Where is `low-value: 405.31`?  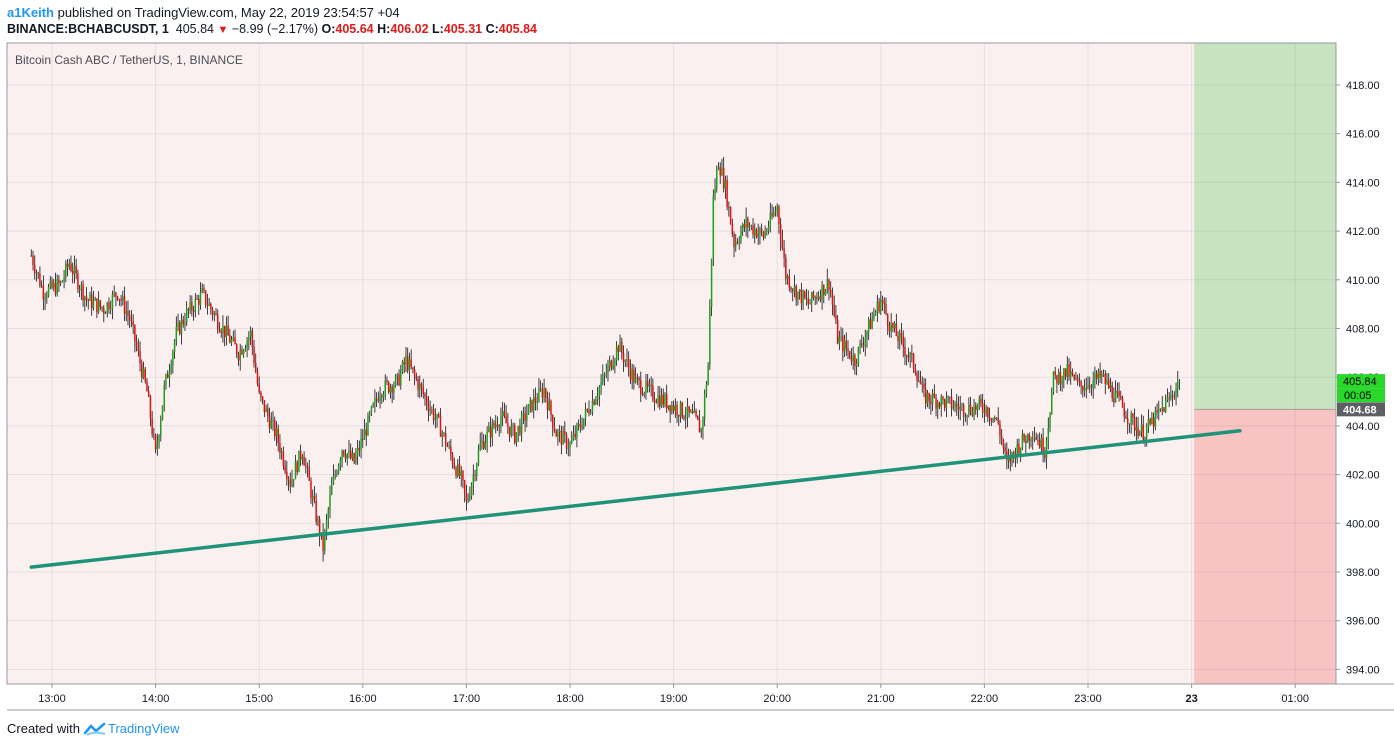
low-value: 405.31 is located at coordinates (463, 29).